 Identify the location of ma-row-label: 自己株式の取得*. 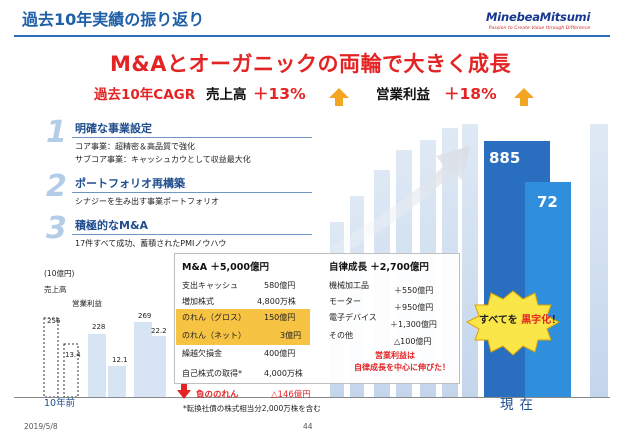
(212, 373).